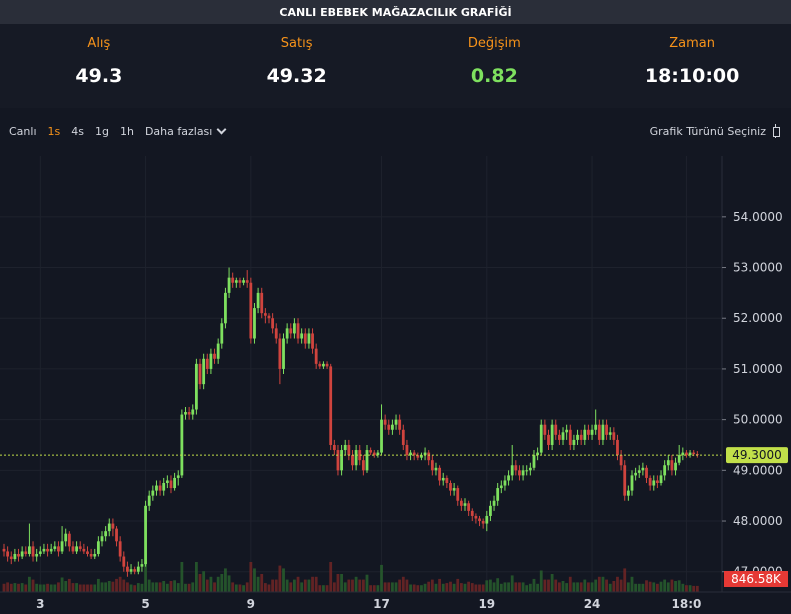 The image size is (791, 614). What do you see at coordinates (715, 131) in the screenshot?
I see `chart-type-selector: Grafik Türünü Seçiniz` at bounding box center [715, 131].